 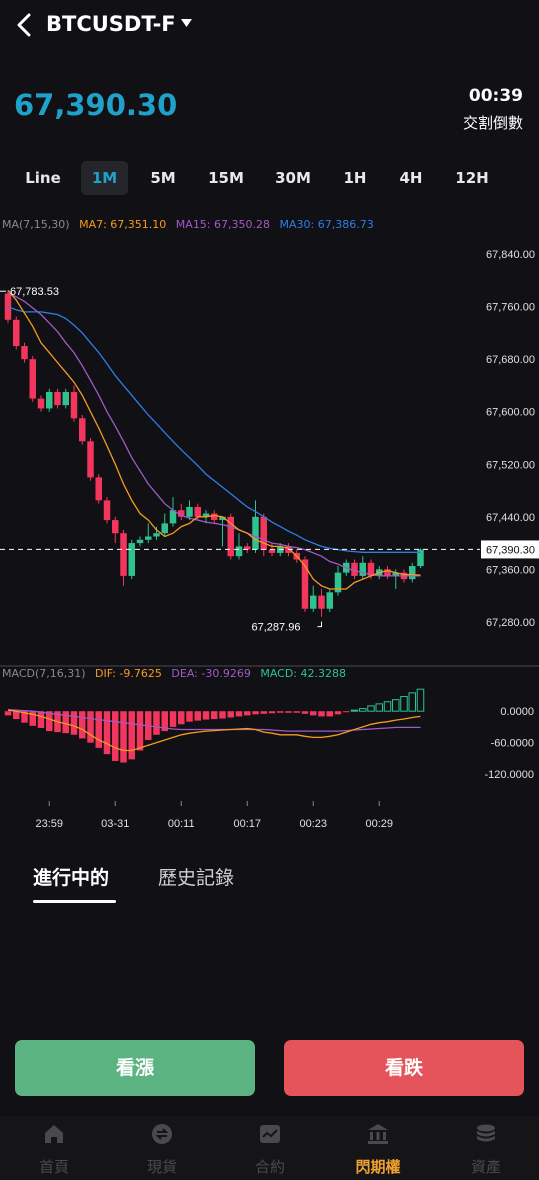 What do you see at coordinates (54, 1148) in the screenshot?
I see `nav-home: 首頁` at bounding box center [54, 1148].